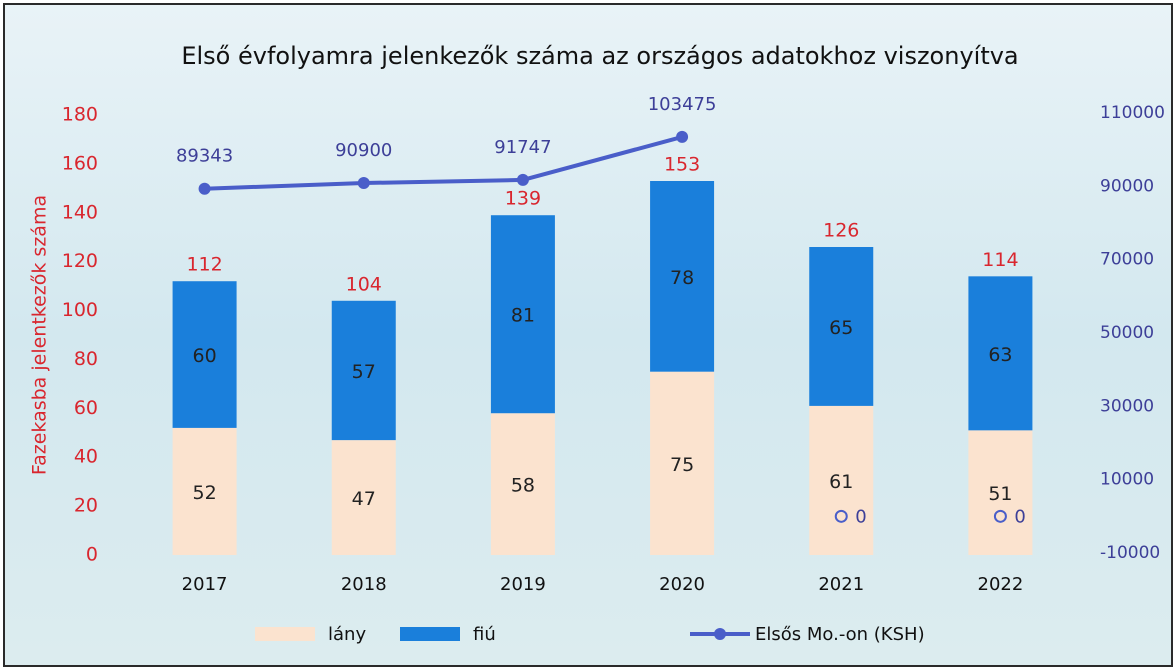 This screenshot has height=670, width=1176. I want to click on data-label: 57, so click(364, 372).